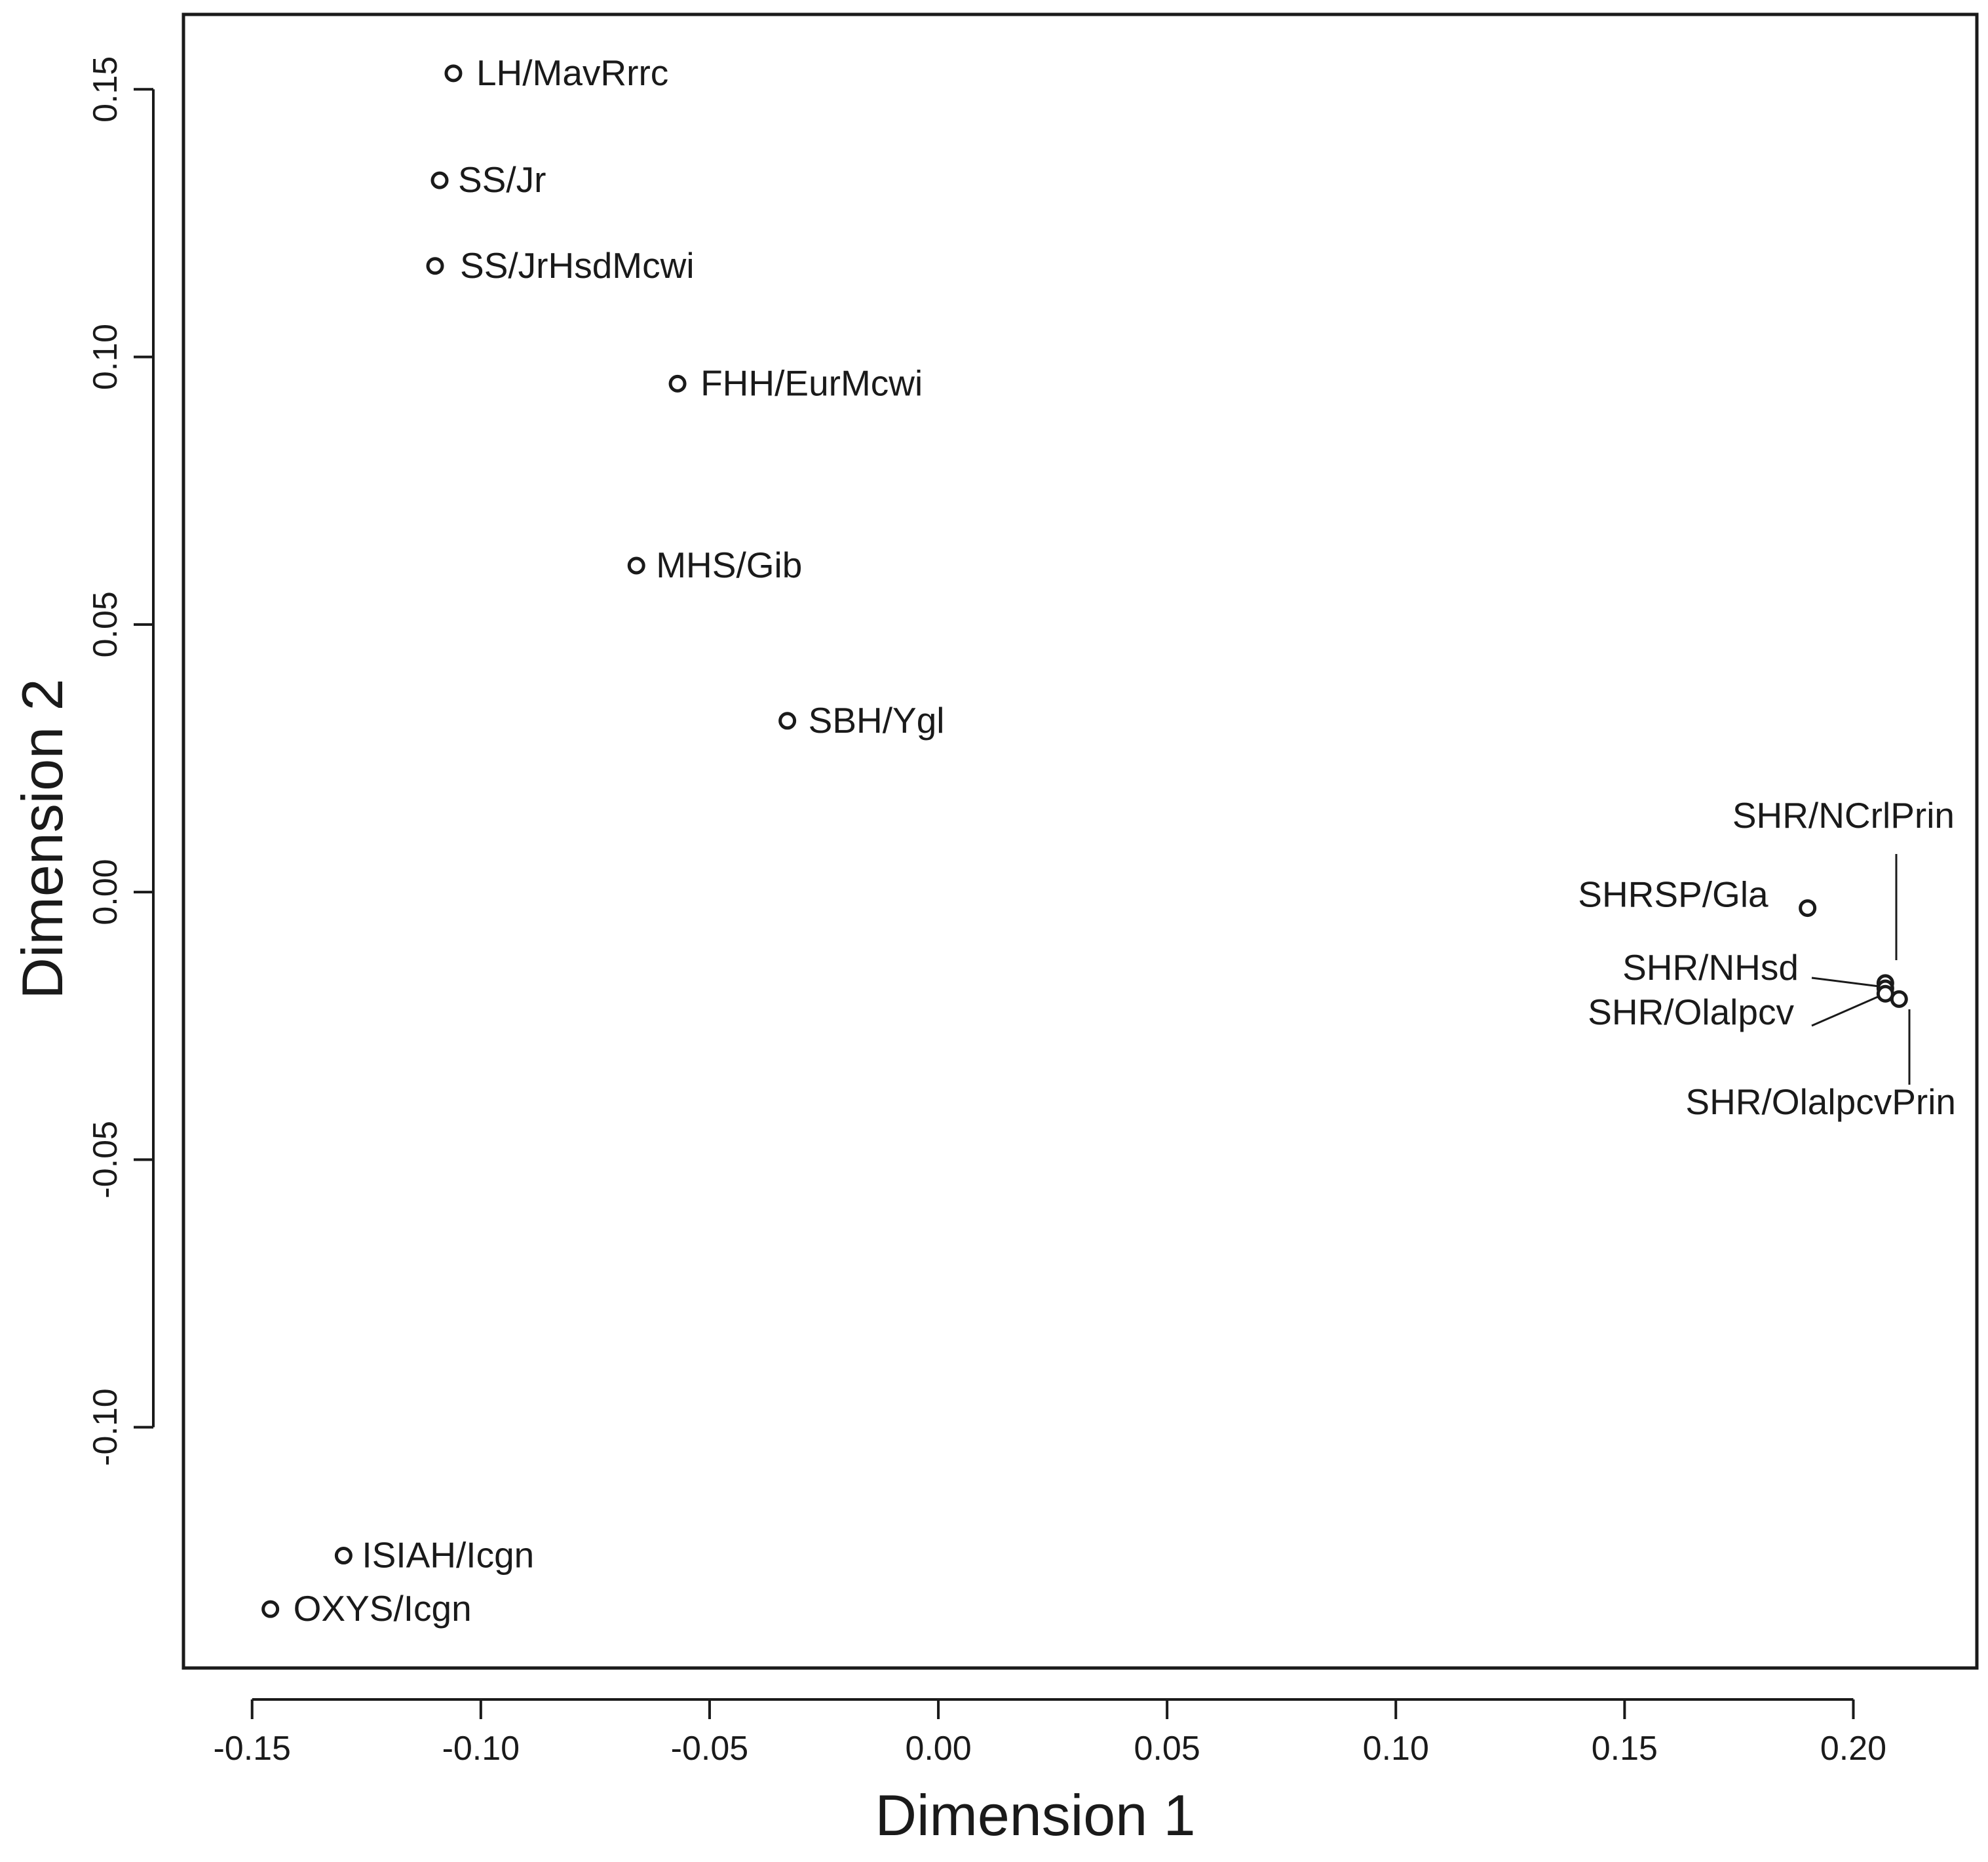 The width and height of the screenshot is (1988, 1862). Describe the element at coordinates (252, 1749) in the screenshot. I see `x-tick-label: -0.15` at that location.